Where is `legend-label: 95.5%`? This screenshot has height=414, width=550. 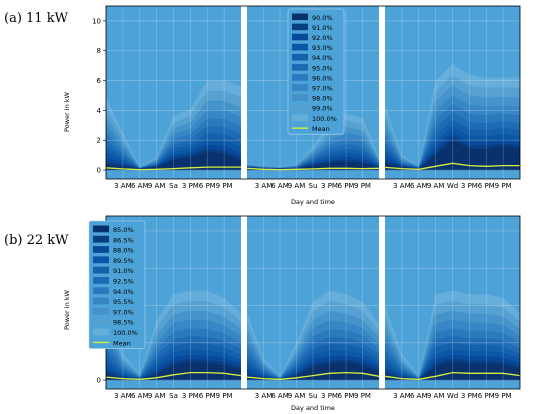
legend-label: 95.5% is located at coordinates (123, 302).